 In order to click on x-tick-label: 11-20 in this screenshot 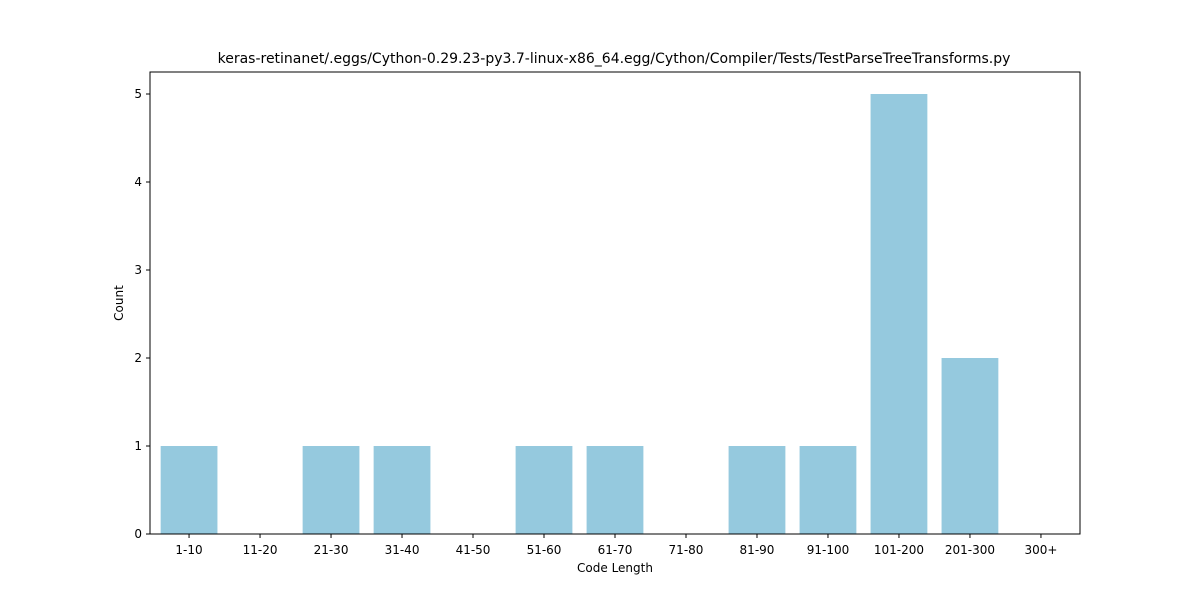, I will do `click(260, 550)`.